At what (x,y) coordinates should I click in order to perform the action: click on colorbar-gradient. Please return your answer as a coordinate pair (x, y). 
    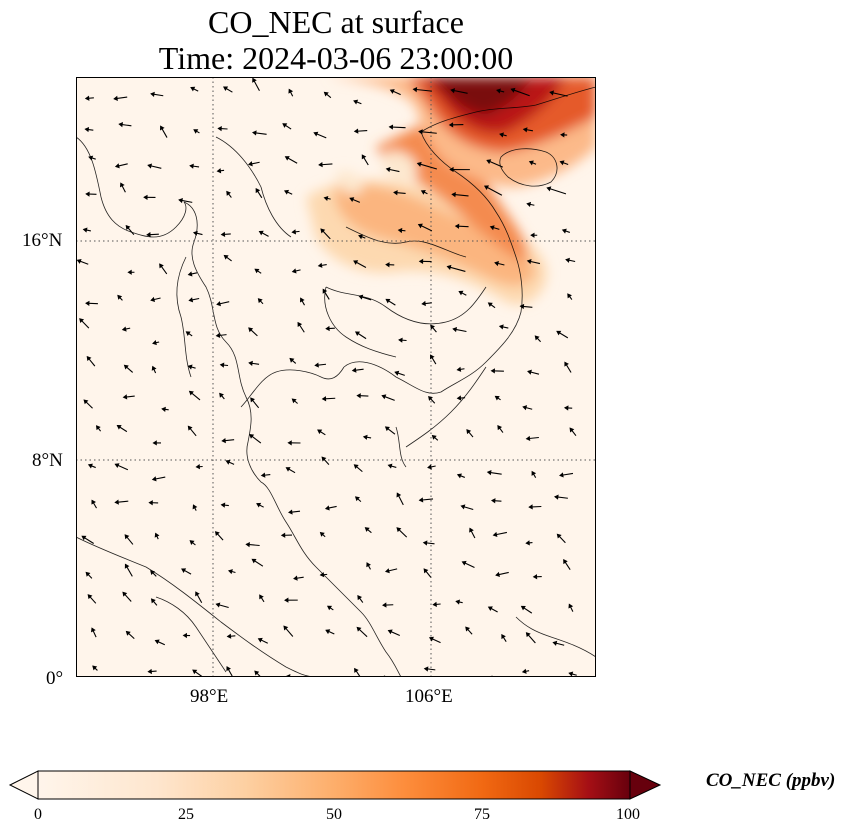
    Looking at the image, I should click on (334, 785).